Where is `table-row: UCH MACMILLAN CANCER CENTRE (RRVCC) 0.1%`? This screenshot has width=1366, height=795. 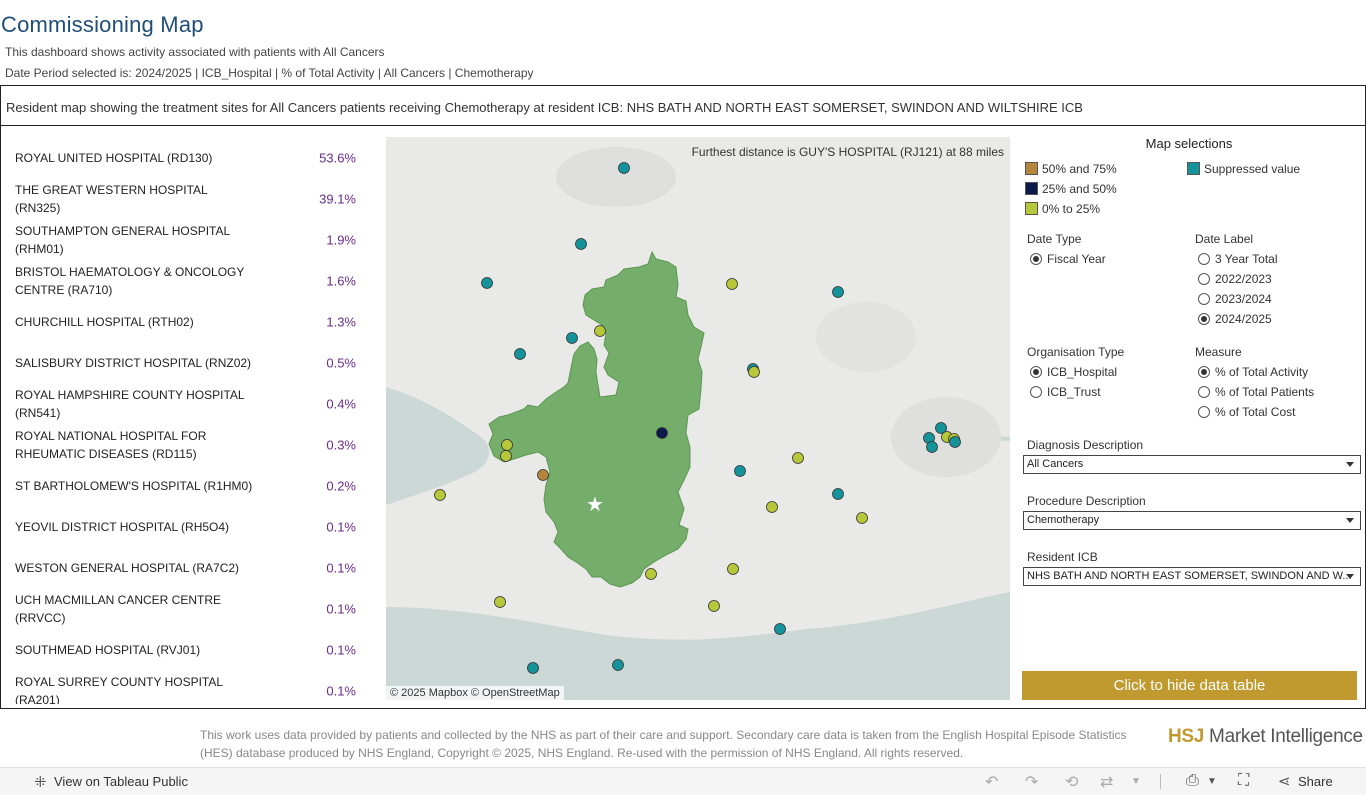
table-row: UCH MACMILLAN CANCER CENTRE (RRVCC) 0.1% is located at coordinates (187, 609).